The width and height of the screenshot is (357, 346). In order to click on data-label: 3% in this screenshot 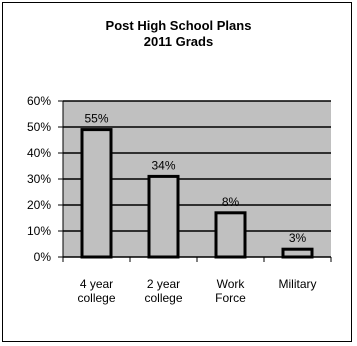, I will do `click(298, 238)`.